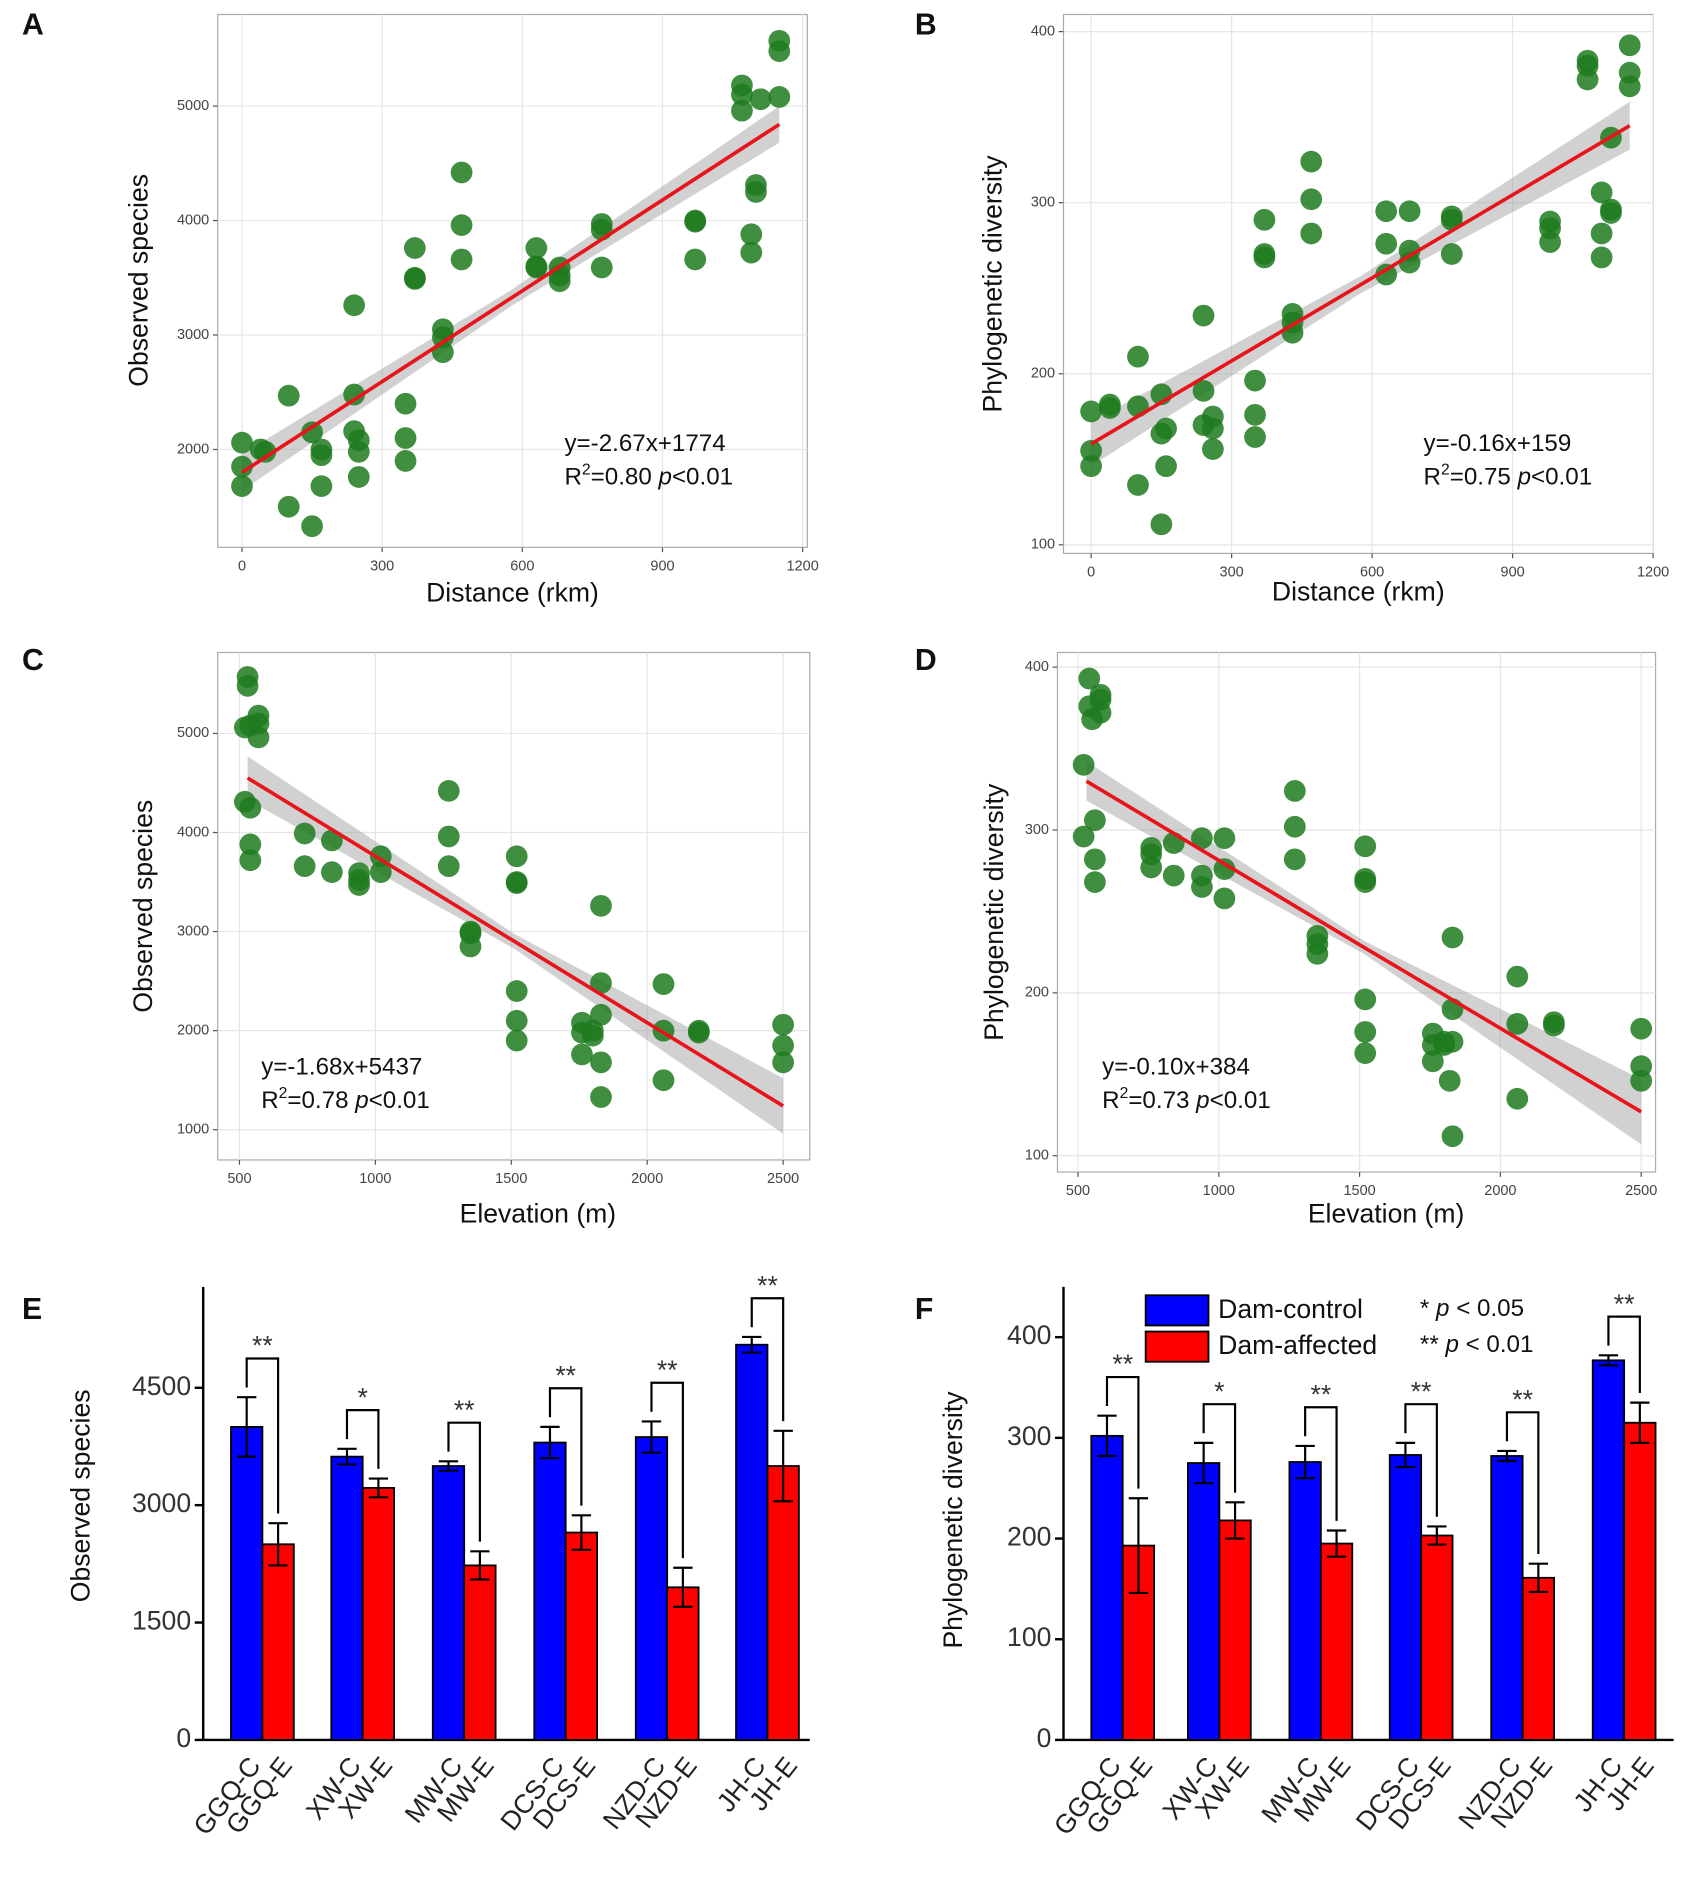  What do you see at coordinates (361, 1100) in the screenshot?
I see `annotation-part: p` at bounding box center [361, 1100].